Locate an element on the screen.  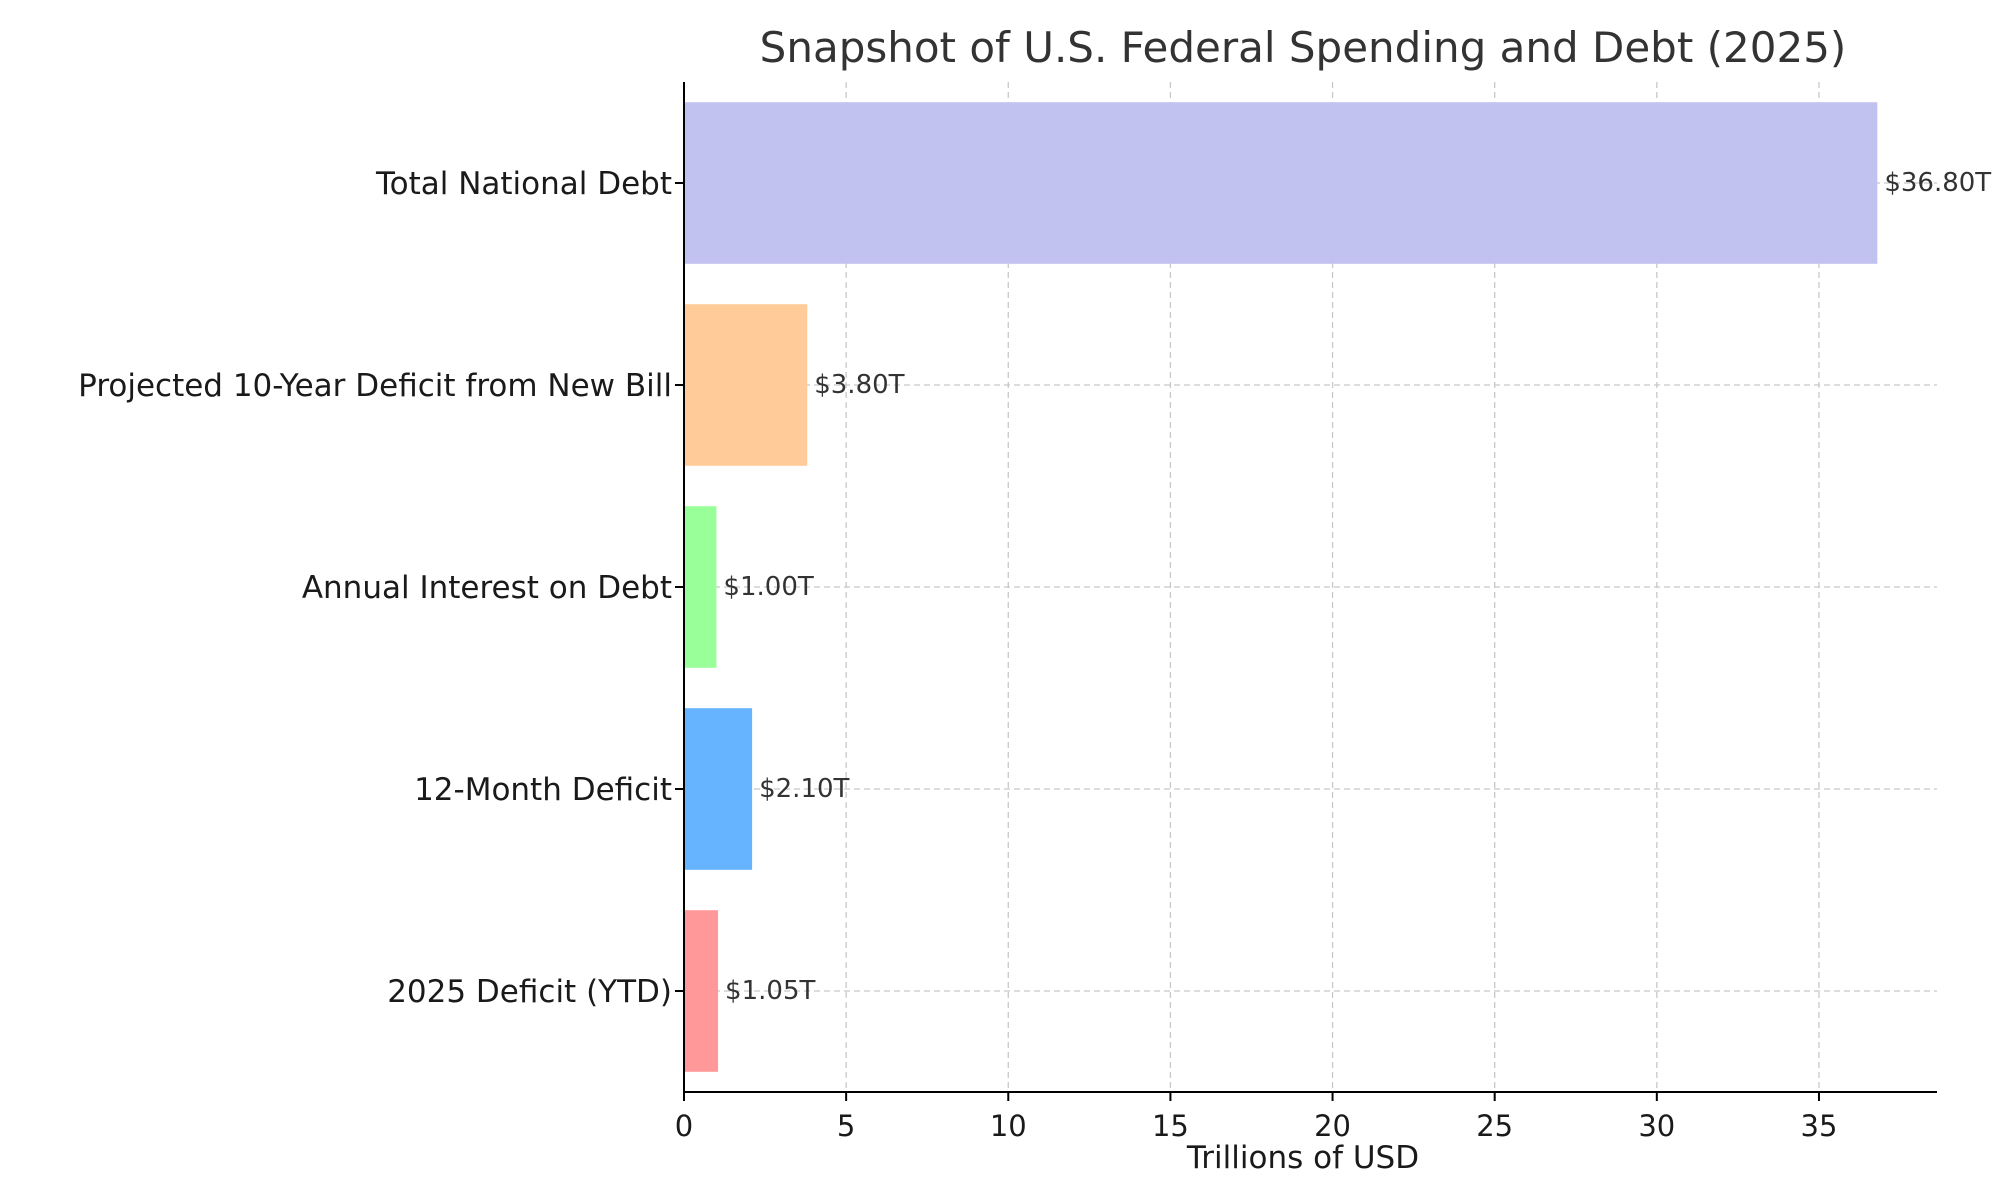
category-label: Annual Interest on Debt is located at coordinates (487, 588).